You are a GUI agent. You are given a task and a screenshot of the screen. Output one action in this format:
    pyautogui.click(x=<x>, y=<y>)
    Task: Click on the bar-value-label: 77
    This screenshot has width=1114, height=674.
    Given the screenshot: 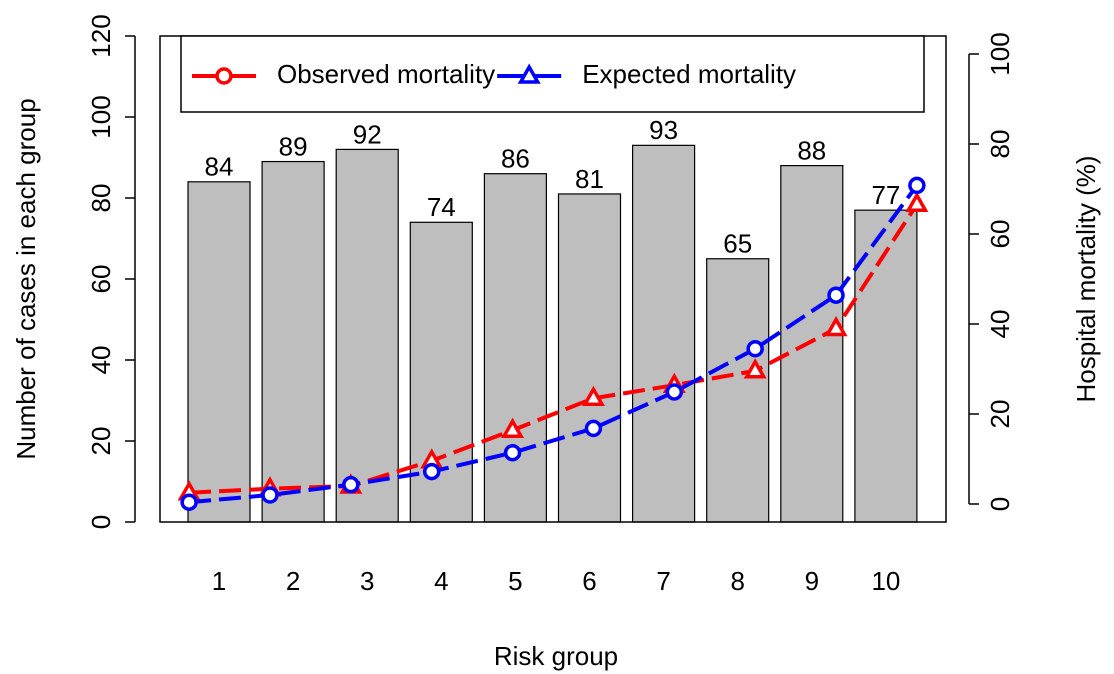 What is the action you would take?
    pyautogui.click(x=885, y=195)
    